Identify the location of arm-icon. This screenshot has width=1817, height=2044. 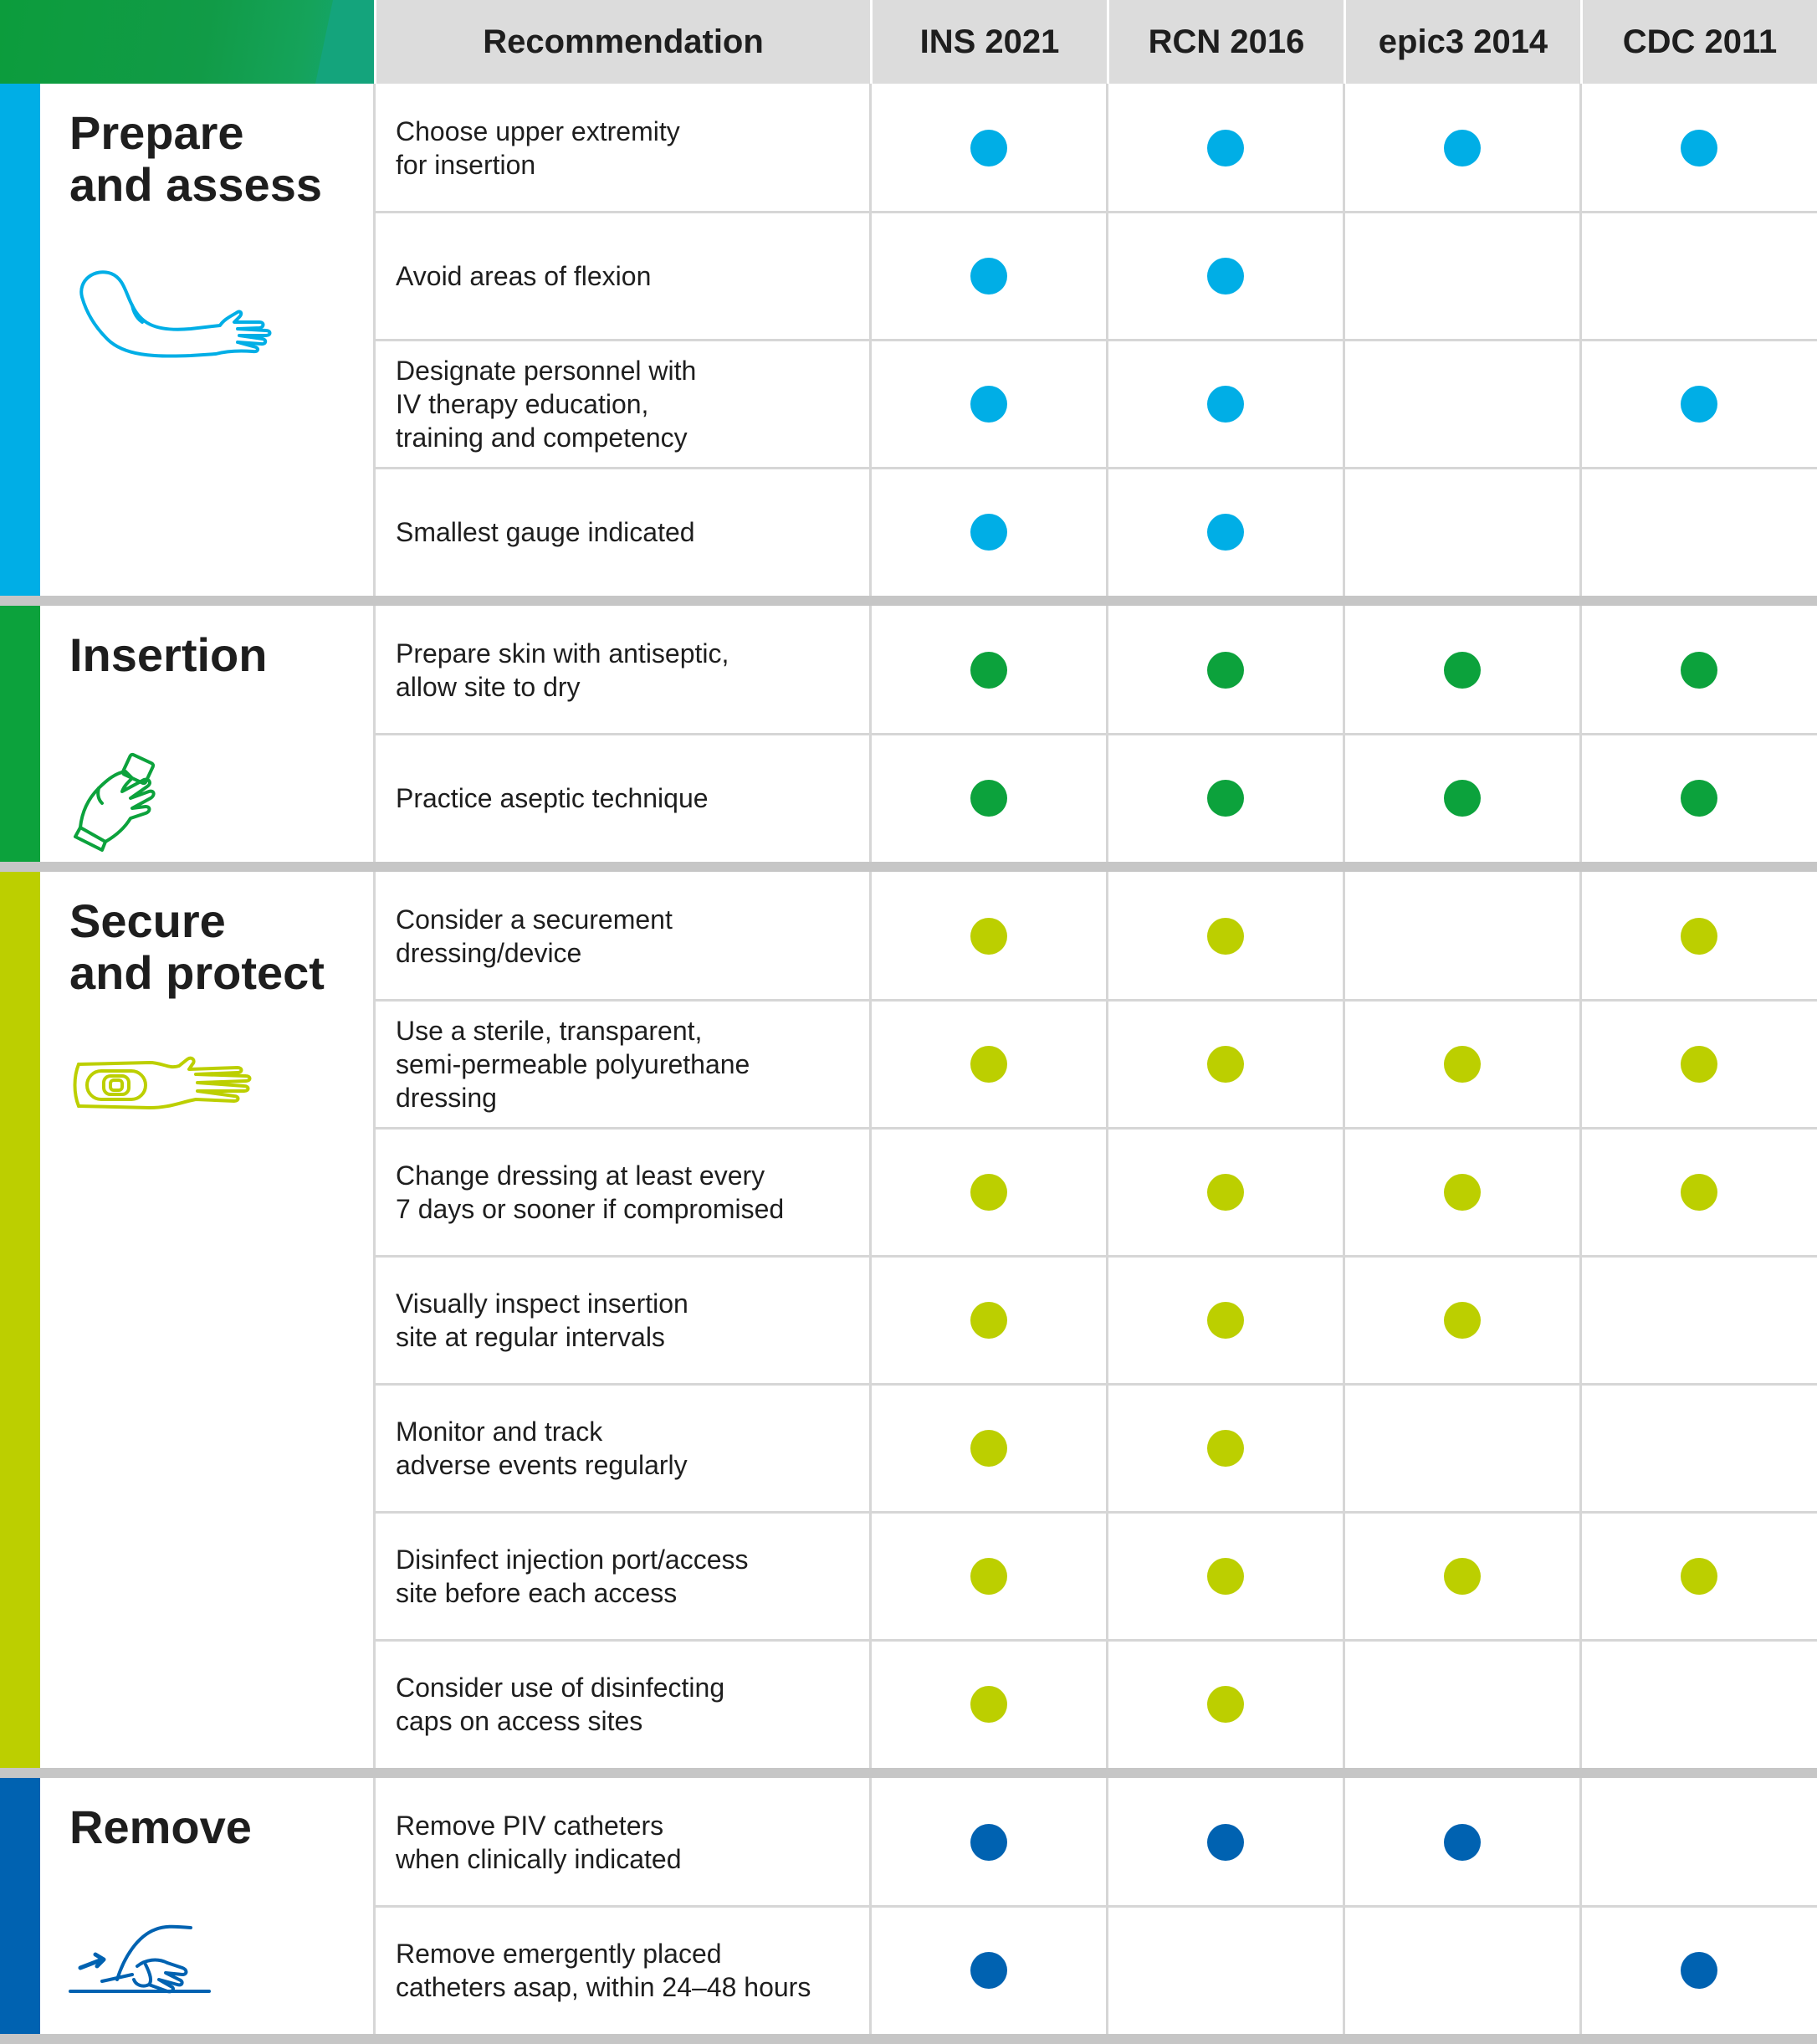
(174, 320).